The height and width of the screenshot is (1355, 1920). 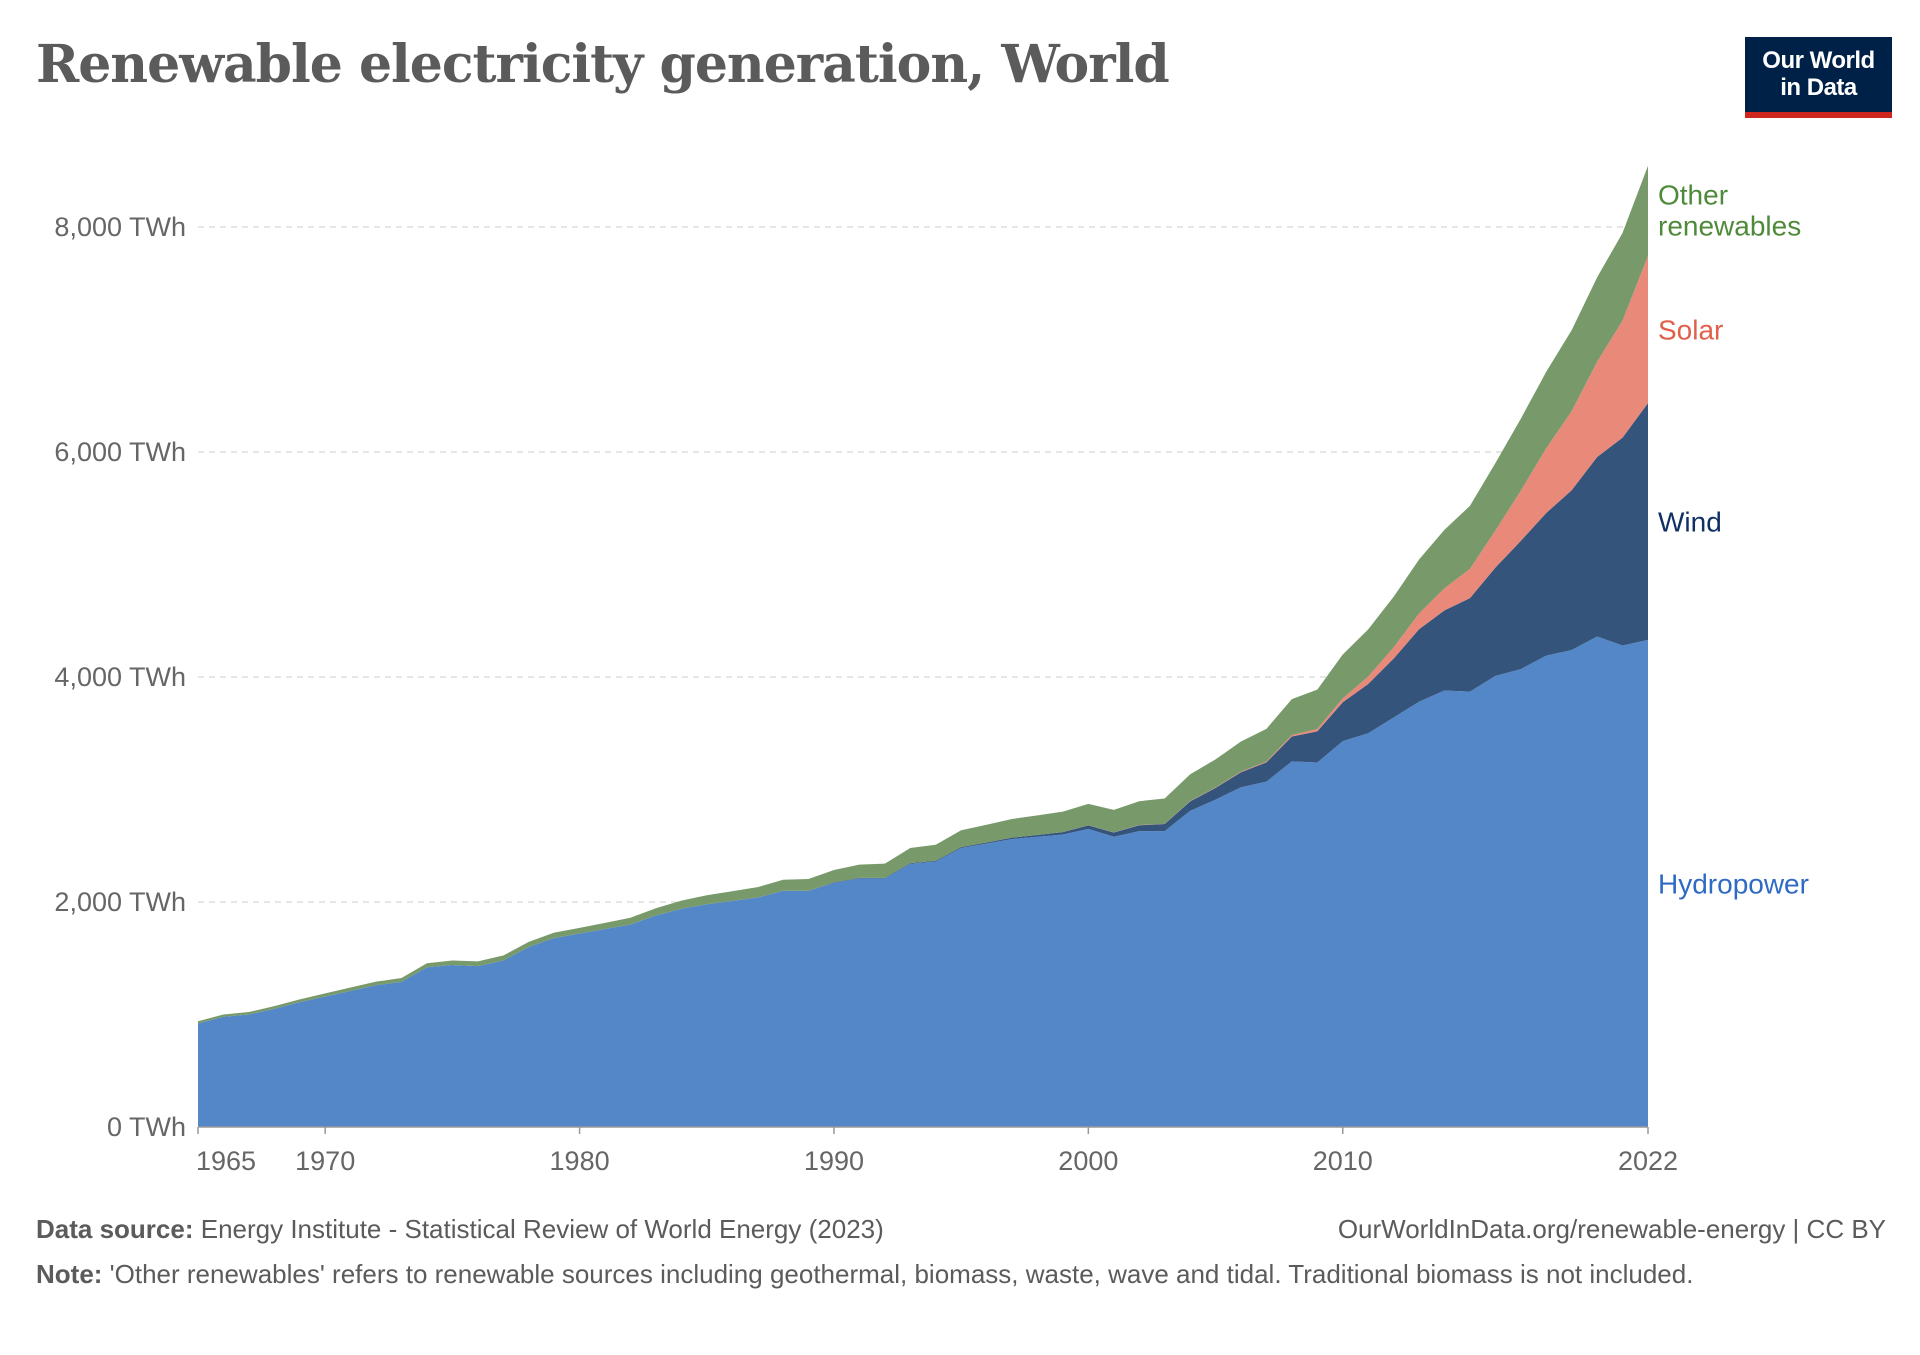 What do you see at coordinates (1690, 521) in the screenshot?
I see `series-label: Wind` at bounding box center [1690, 521].